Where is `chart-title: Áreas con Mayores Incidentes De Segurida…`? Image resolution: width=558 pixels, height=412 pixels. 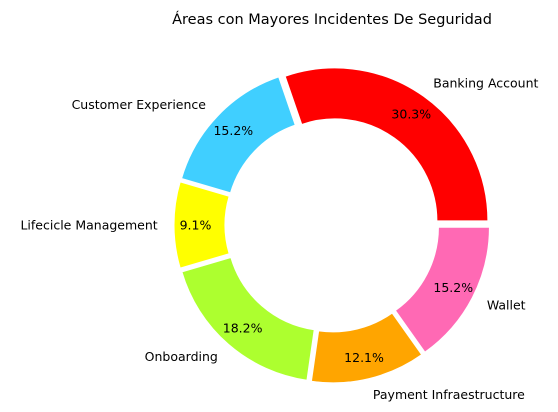
chart-title: Áreas con Mayores Incidentes De Segurida… is located at coordinates (332, 19).